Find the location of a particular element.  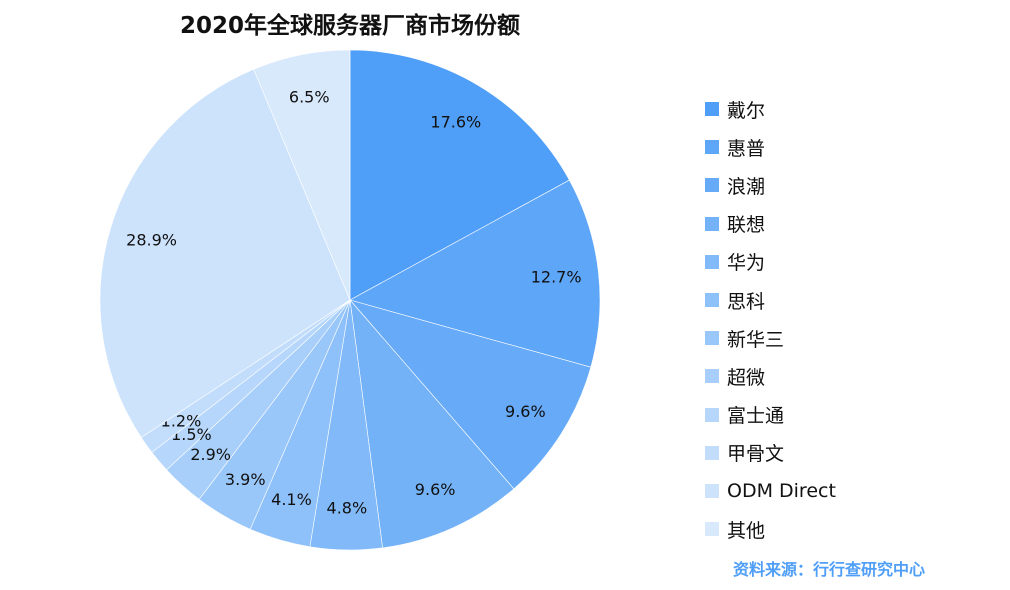

chart-title: 2020年全球服务器厂商市场份额 is located at coordinates (349, 26).